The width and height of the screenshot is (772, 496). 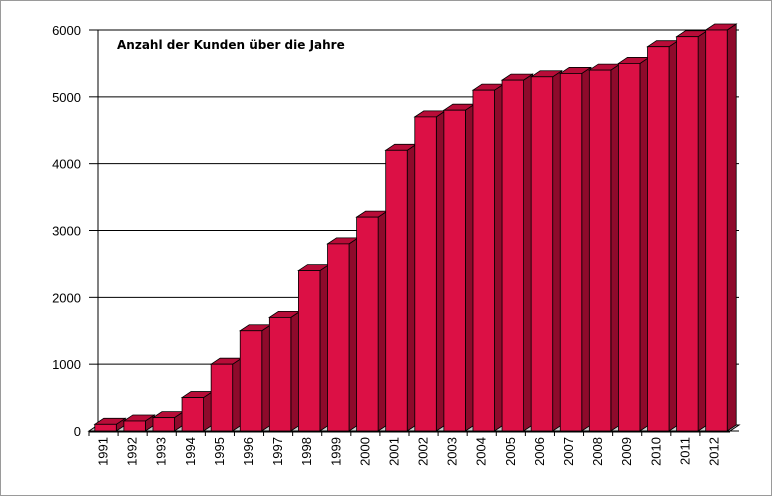 I want to click on y-tick-label: 4000, so click(x=66, y=164).